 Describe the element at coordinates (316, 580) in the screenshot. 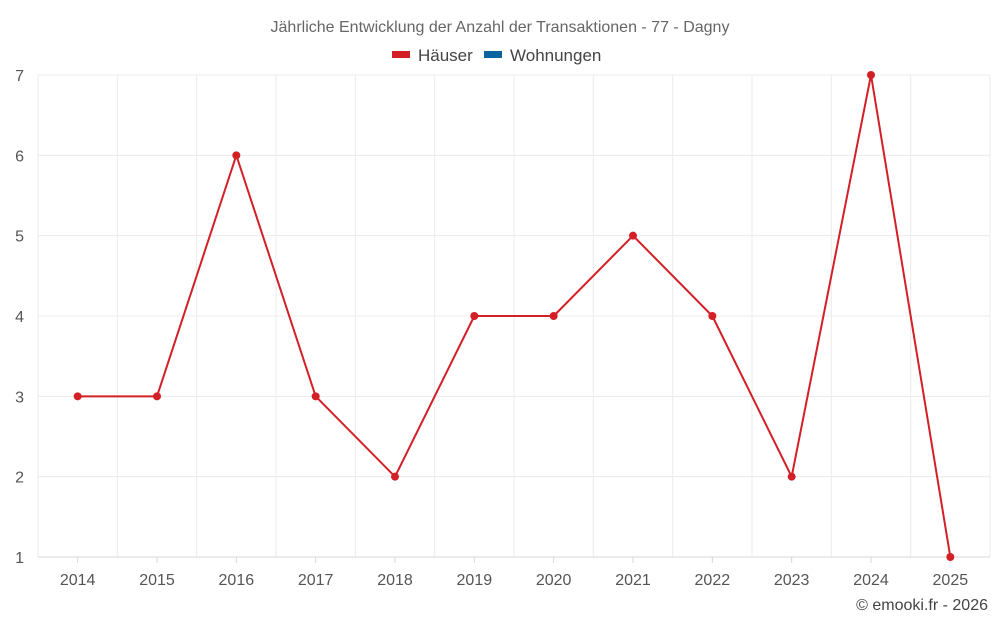

I see `x-tick-label: 2017` at that location.